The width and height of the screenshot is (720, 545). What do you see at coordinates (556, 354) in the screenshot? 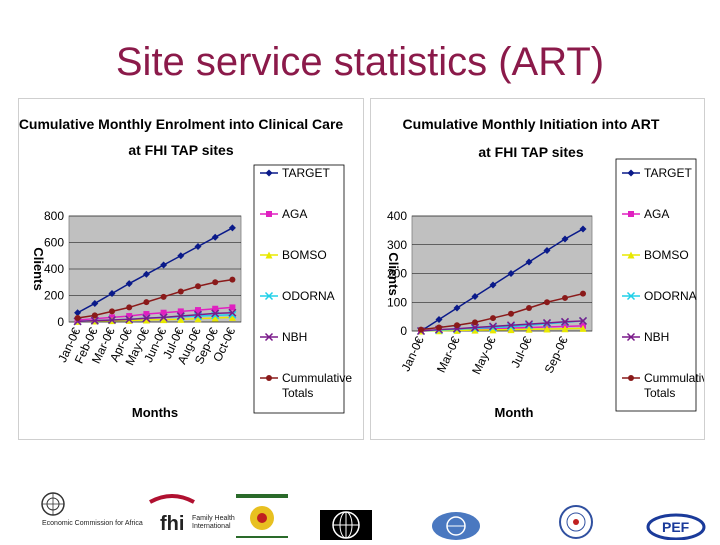
I see `x-tick-label: Sep-0€` at bounding box center [556, 354].